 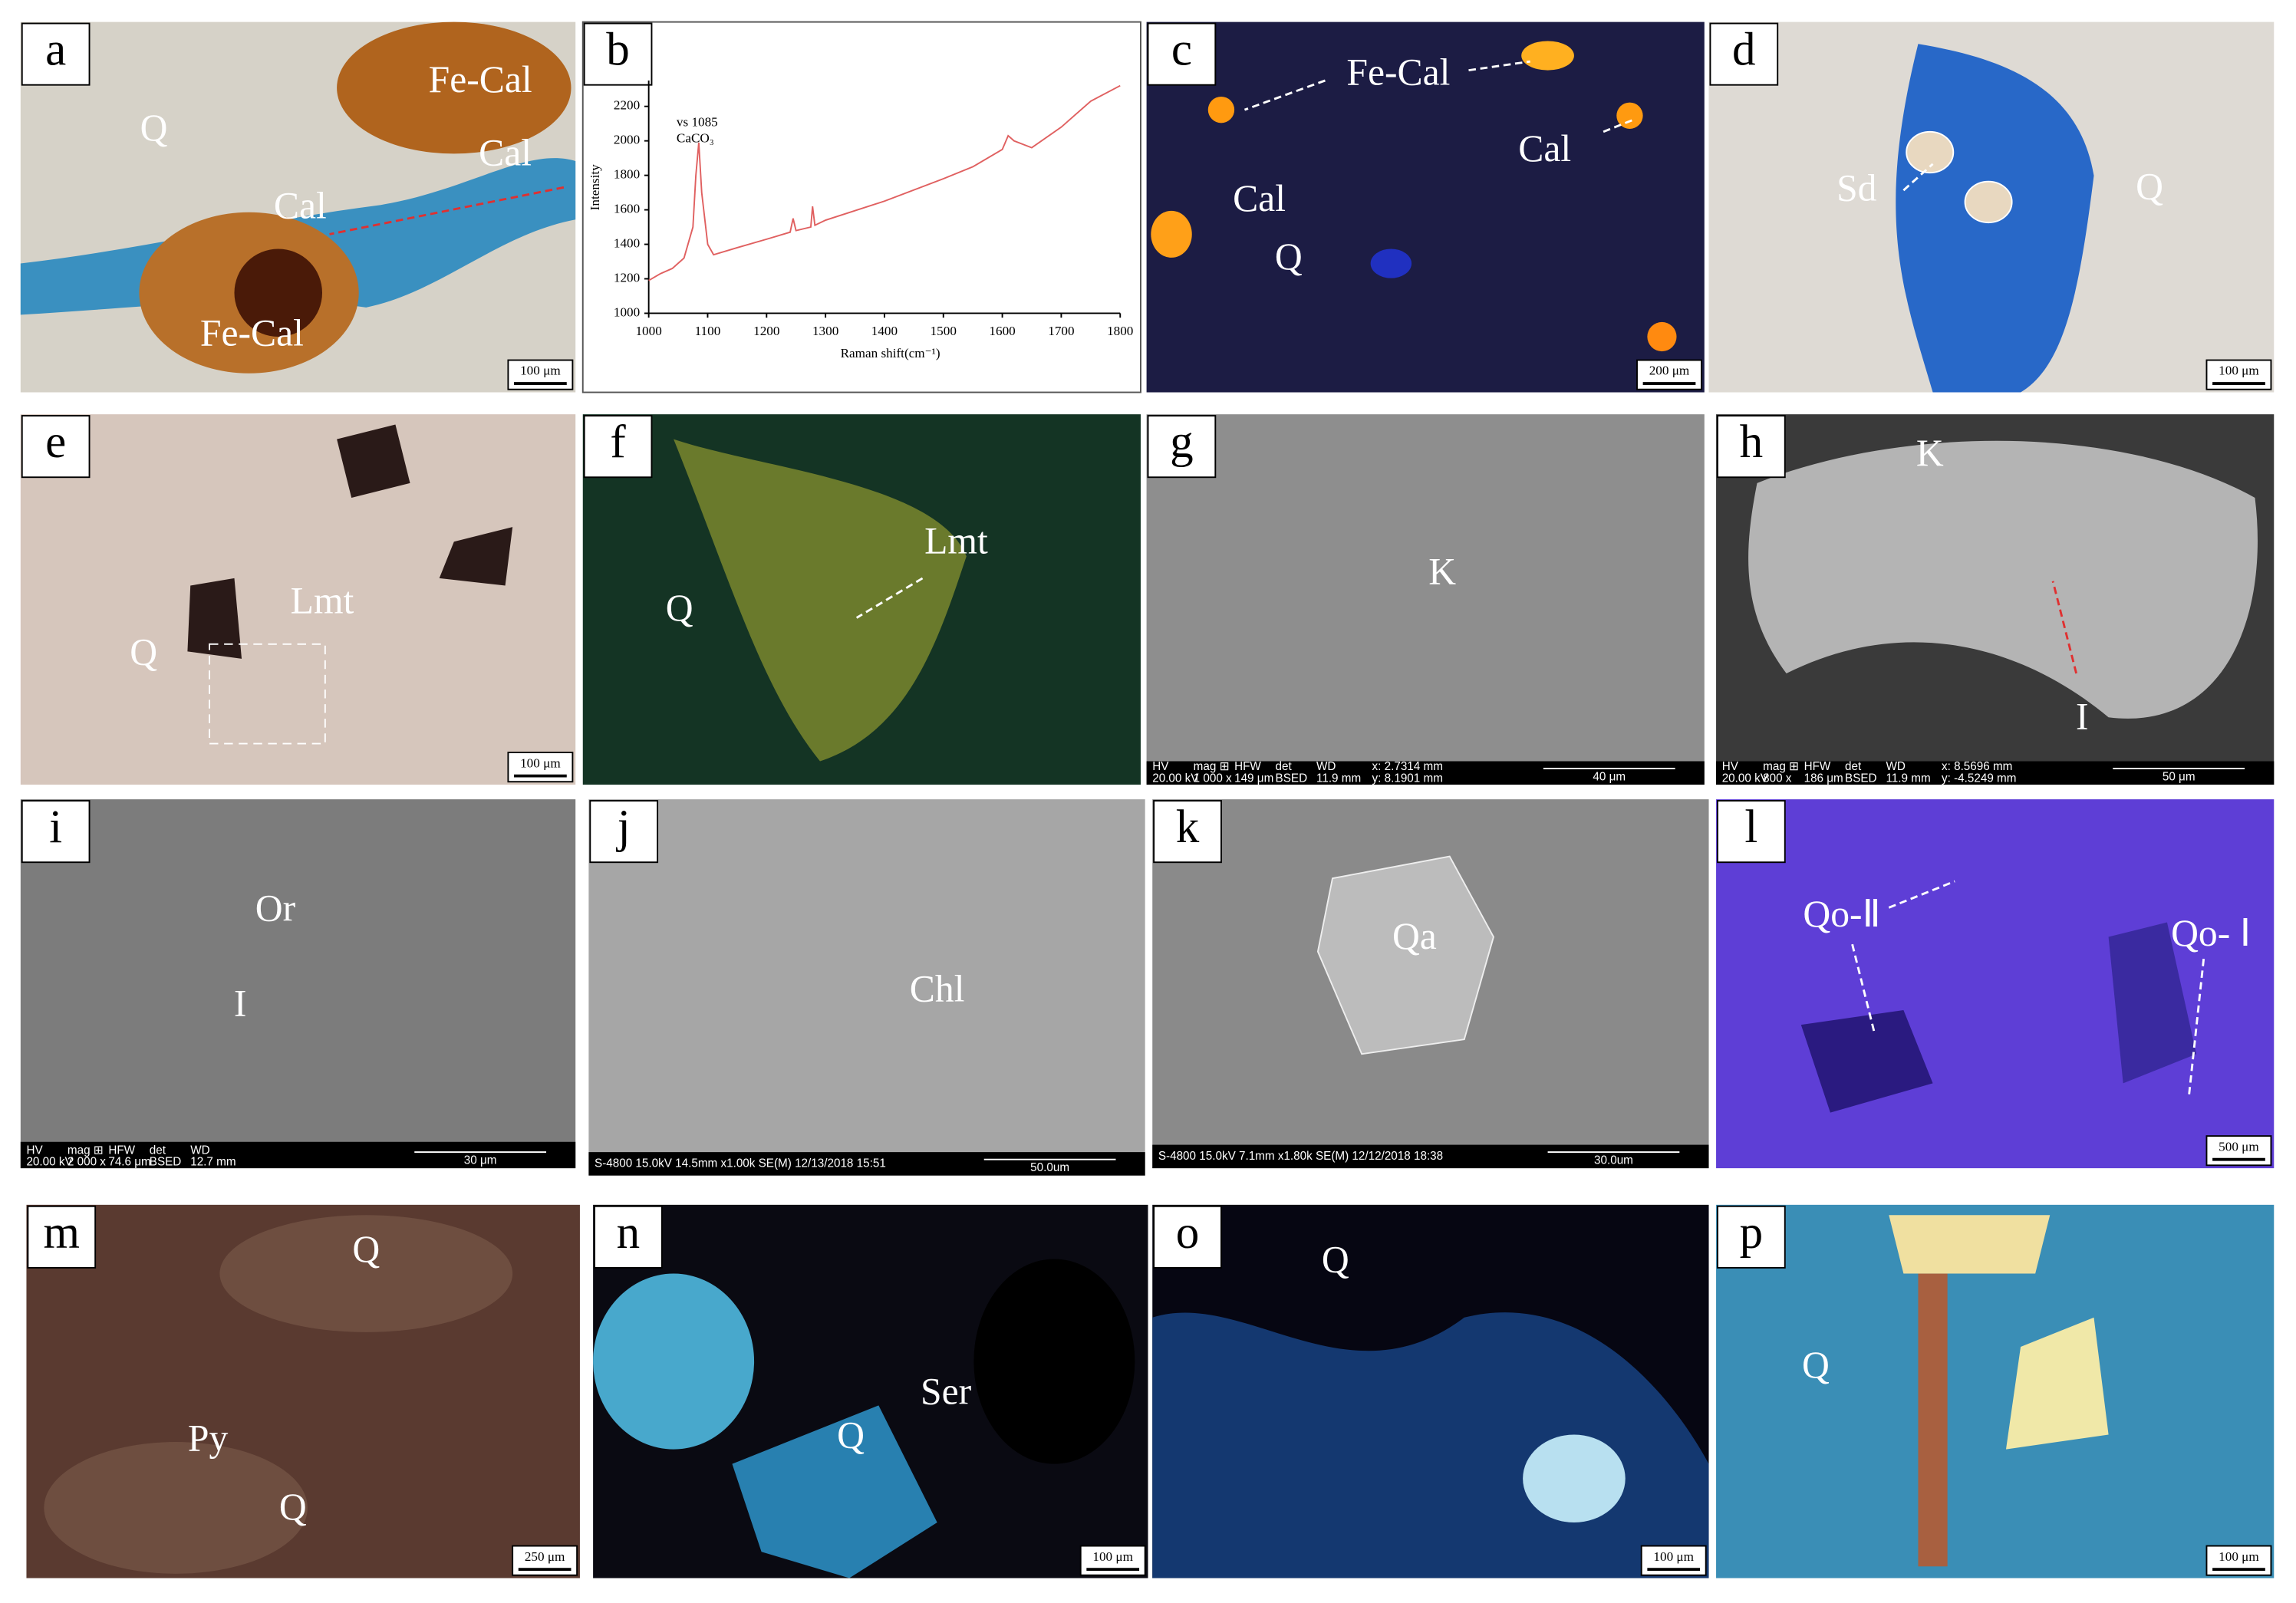 What do you see at coordinates (1253, 778) in the screenshot?
I see `info-value: 149 μm` at bounding box center [1253, 778].